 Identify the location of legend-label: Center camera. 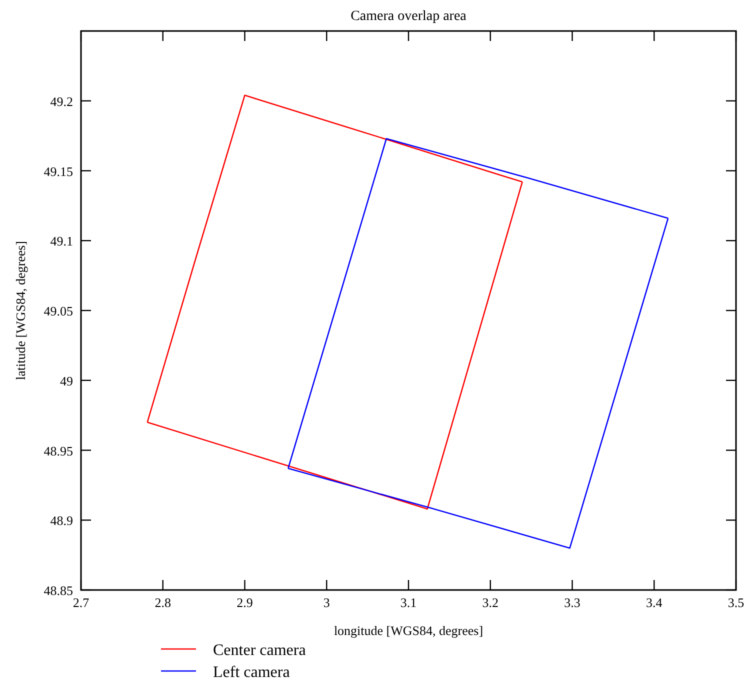
(259, 650).